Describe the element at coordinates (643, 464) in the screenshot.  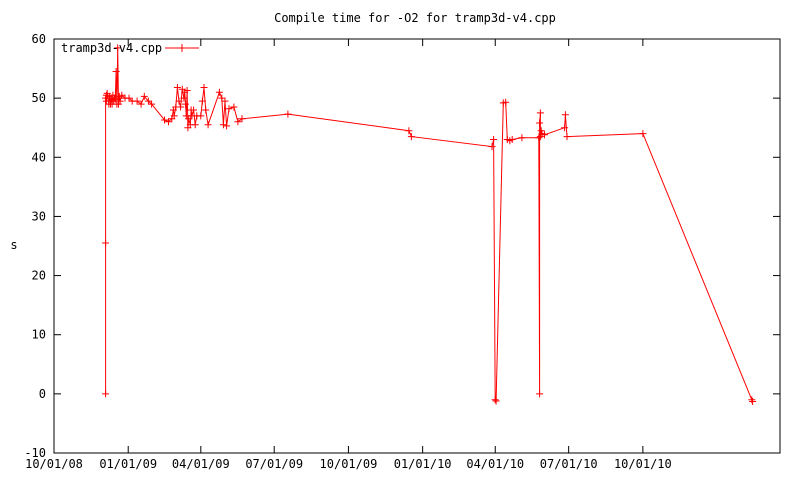
I see `x-tick-label: 10/01/10` at that location.